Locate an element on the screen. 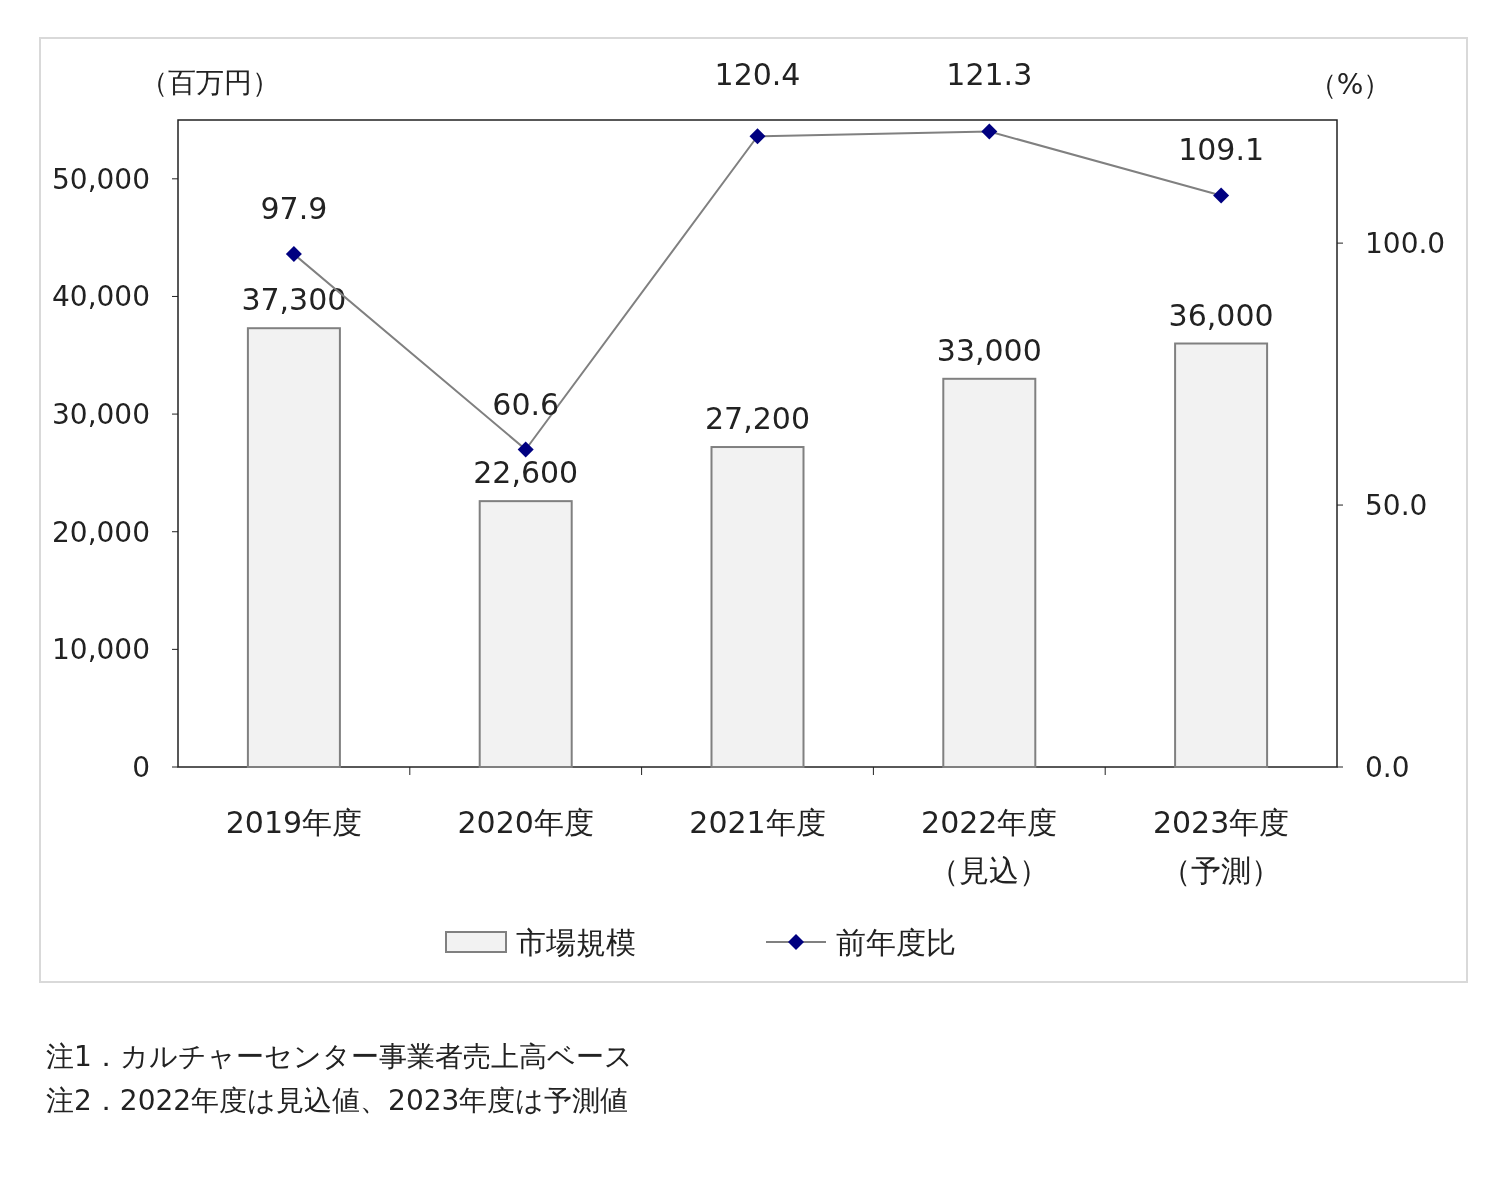 This screenshot has width=1493, height=1200. y-tick-label: 40,000 is located at coordinates (101, 297).